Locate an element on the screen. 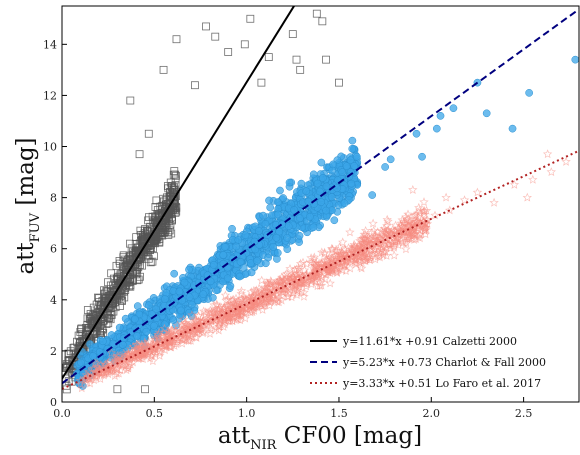  x-tick-label: 2.5 is located at coordinates (524, 413).